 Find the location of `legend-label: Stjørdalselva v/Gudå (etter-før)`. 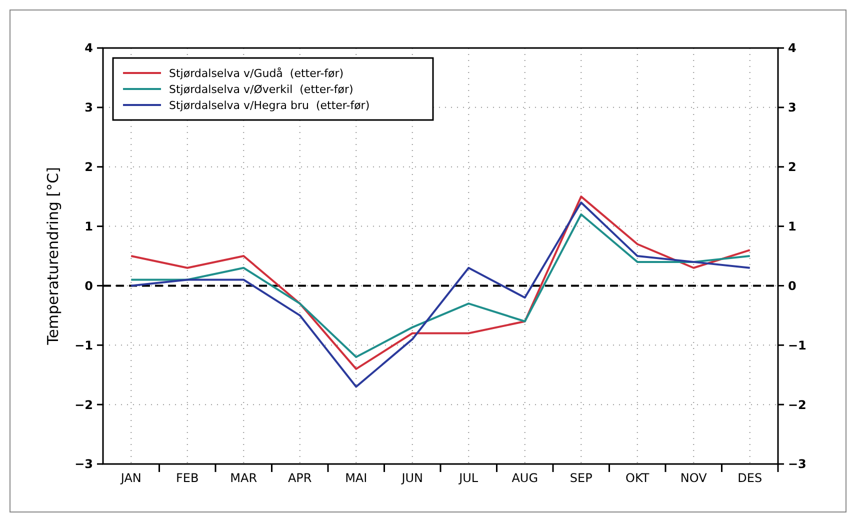

legend-label: Stjørdalselva v/Gudå (etter-før) is located at coordinates (256, 73).